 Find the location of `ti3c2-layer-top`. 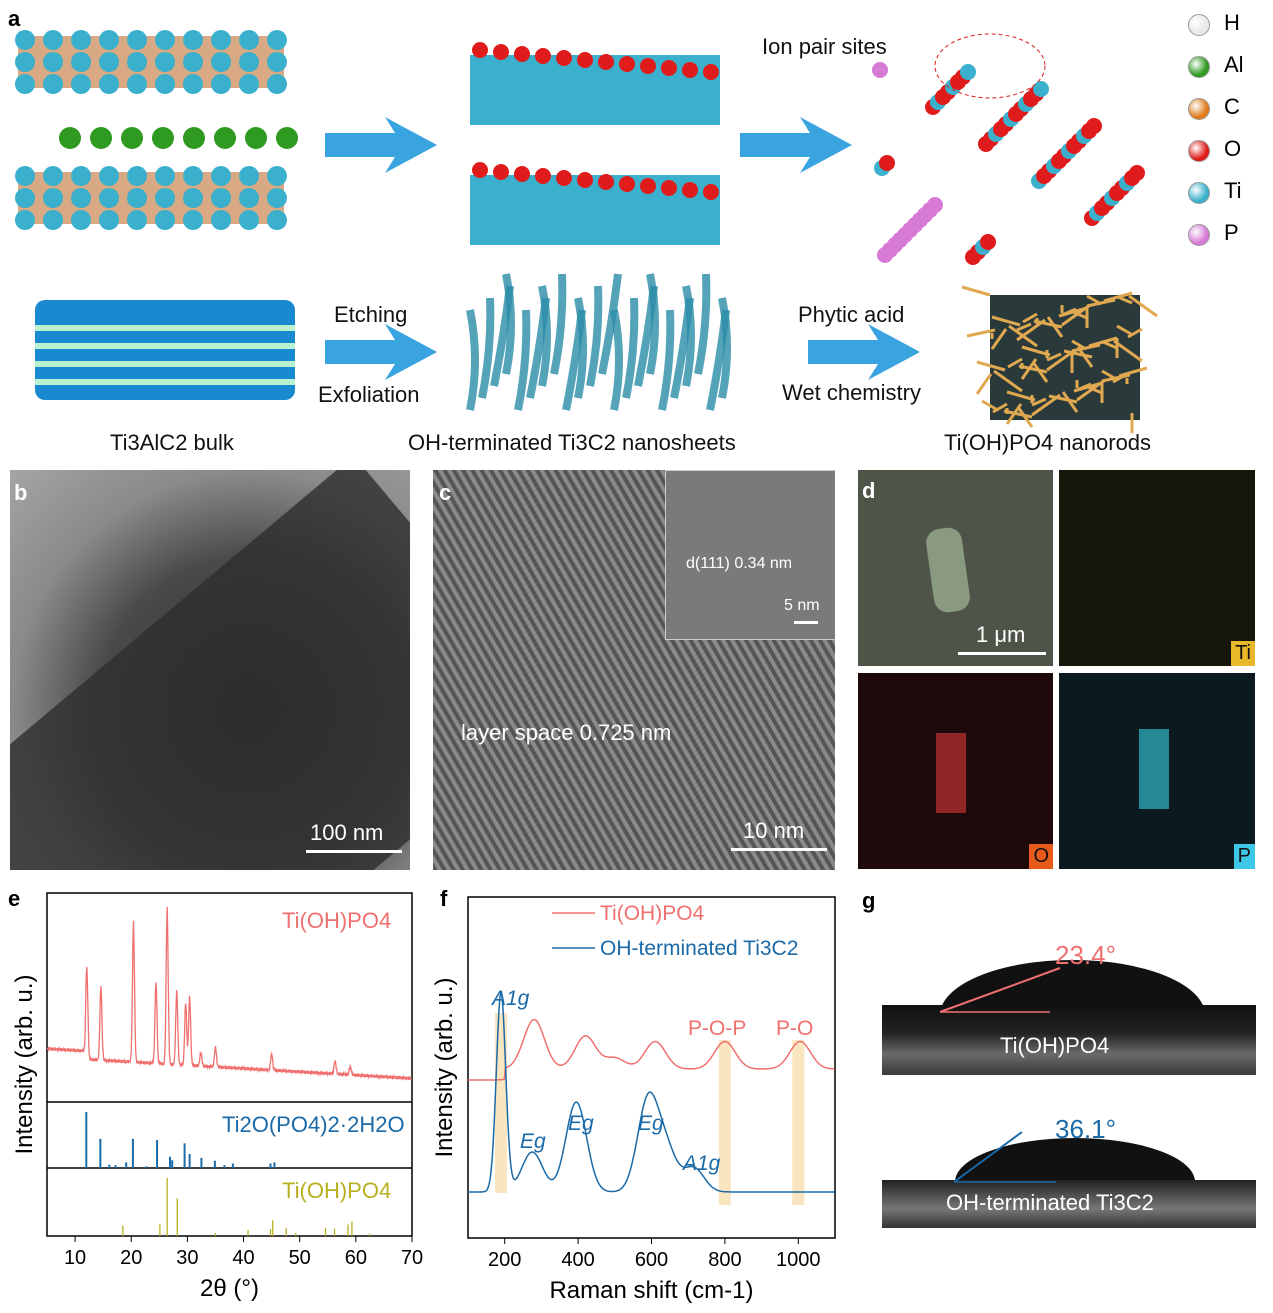

ti3c2-layer-top is located at coordinates (151, 62).